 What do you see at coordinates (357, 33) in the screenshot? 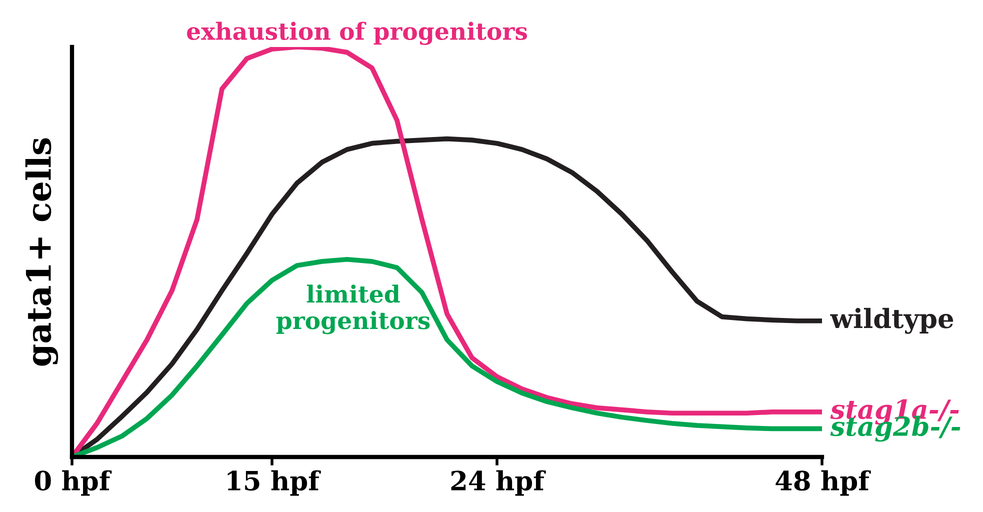
I see `text: exhaustion of progenitors` at bounding box center [357, 33].